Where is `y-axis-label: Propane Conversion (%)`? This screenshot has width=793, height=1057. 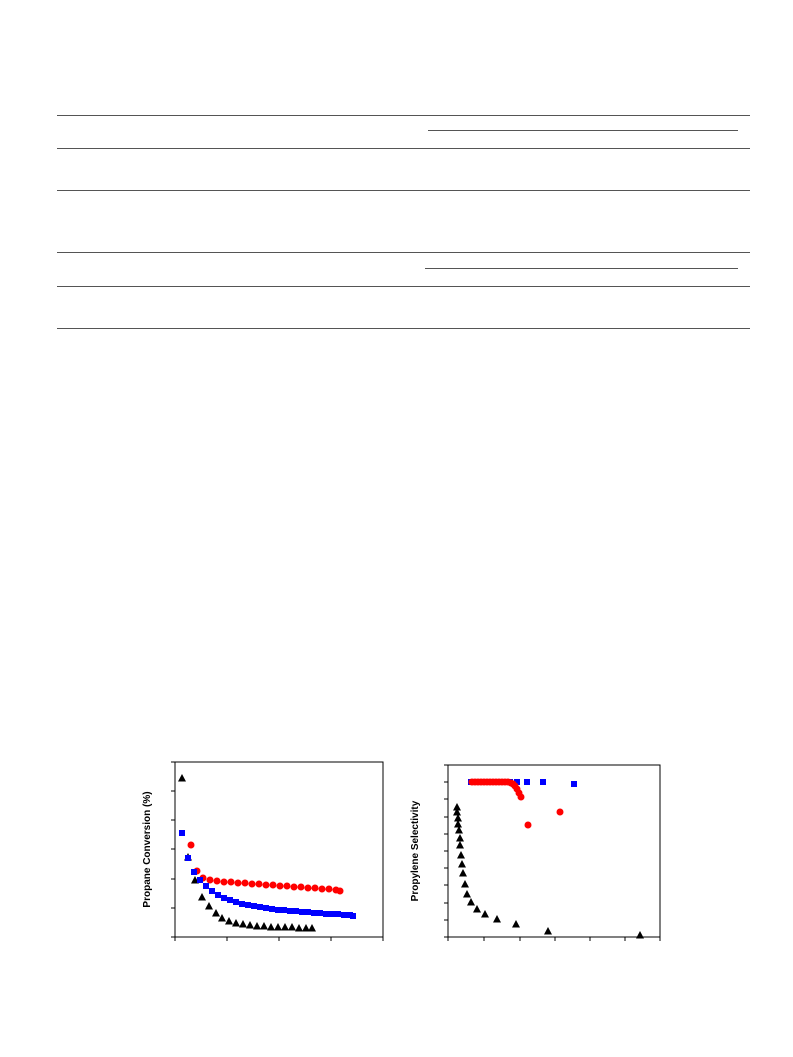
y-axis-label: Propane Conversion (%) is located at coordinates (147, 849).